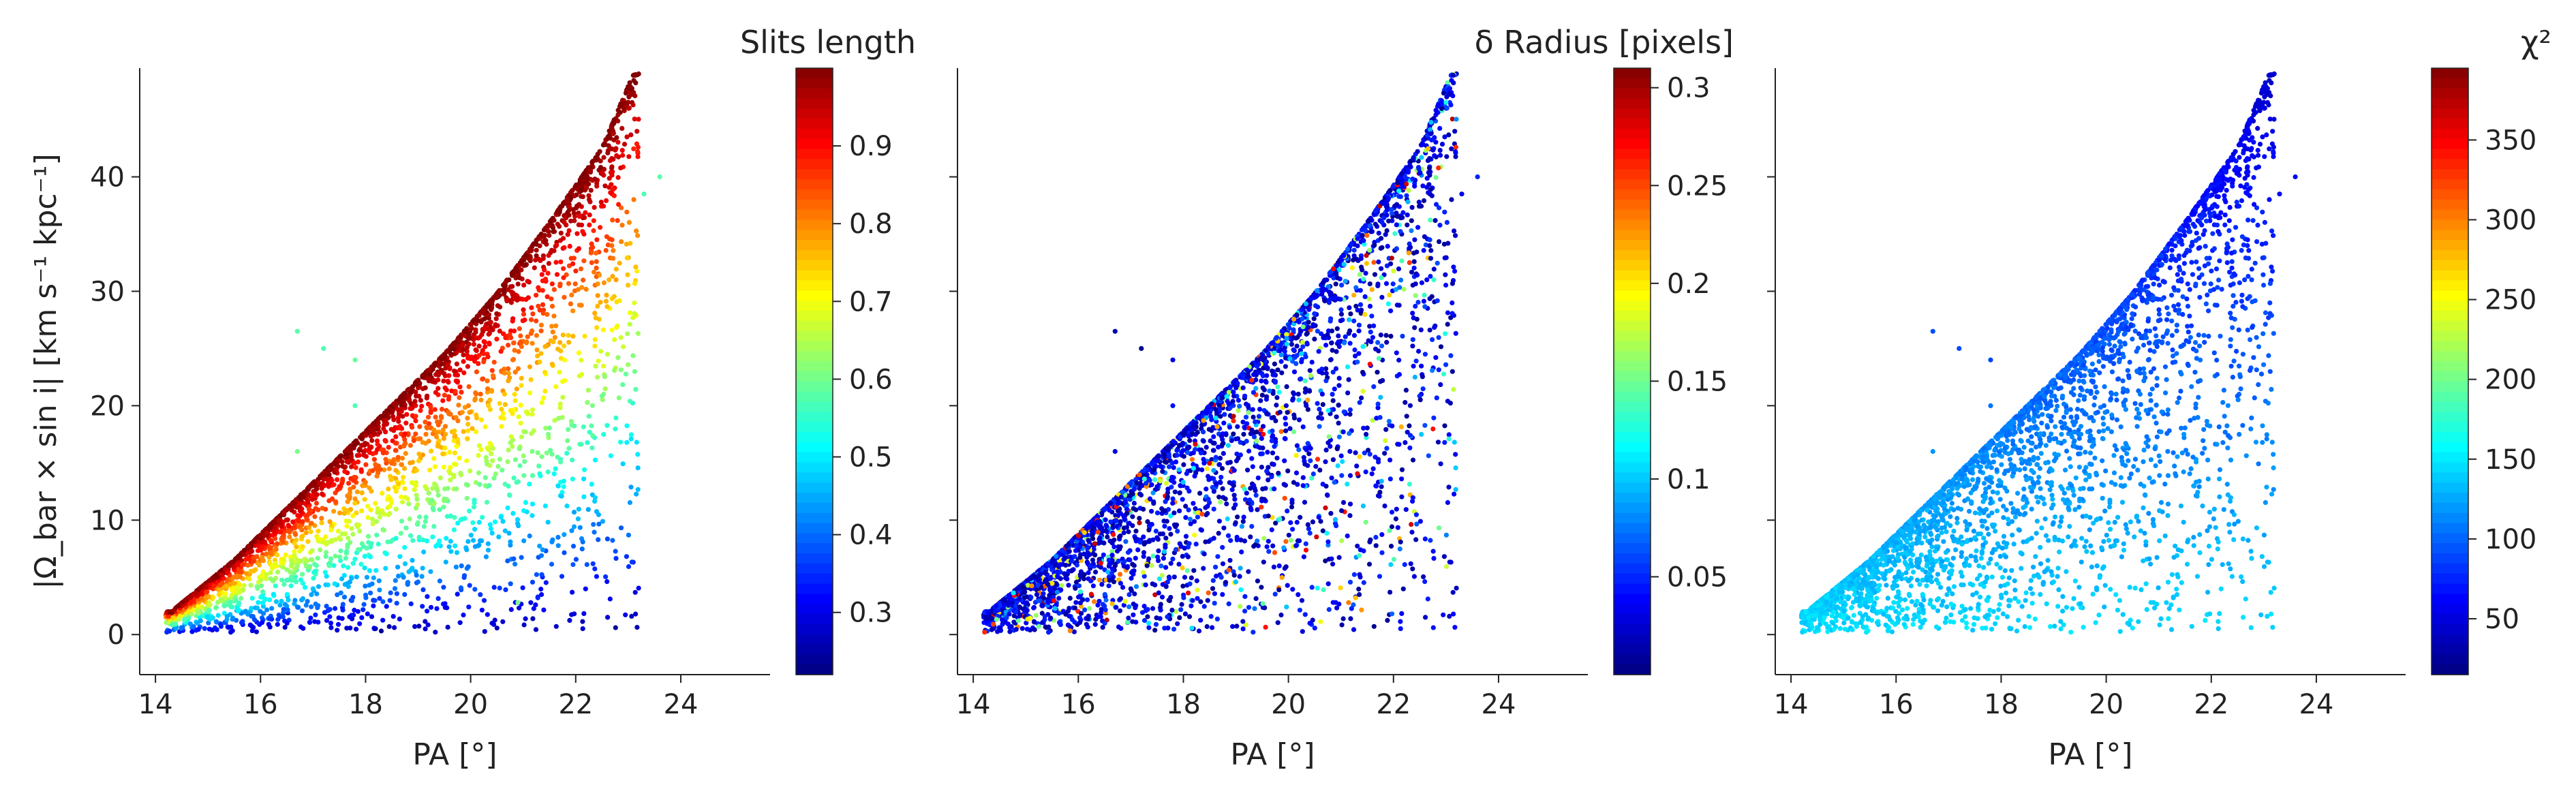 The height and width of the screenshot is (800, 2576). What do you see at coordinates (116, 635) in the screenshot?
I see `y-tick-label: 0` at bounding box center [116, 635].